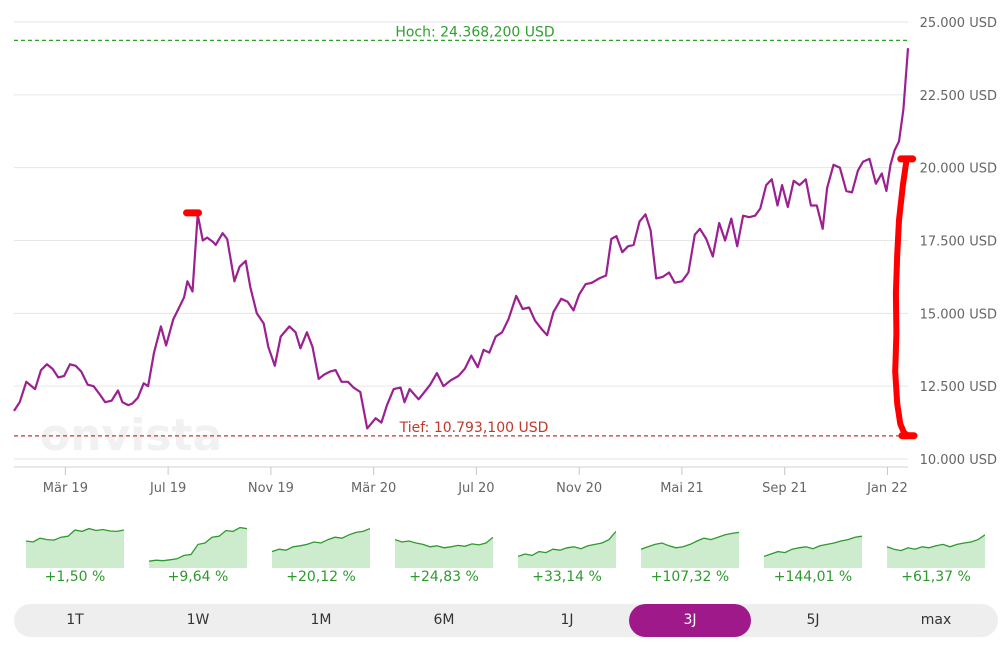 The image size is (1005, 668). What do you see at coordinates (901, 297) in the screenshot?
I see `annotation-freehand` at bounding box center [901, 297].